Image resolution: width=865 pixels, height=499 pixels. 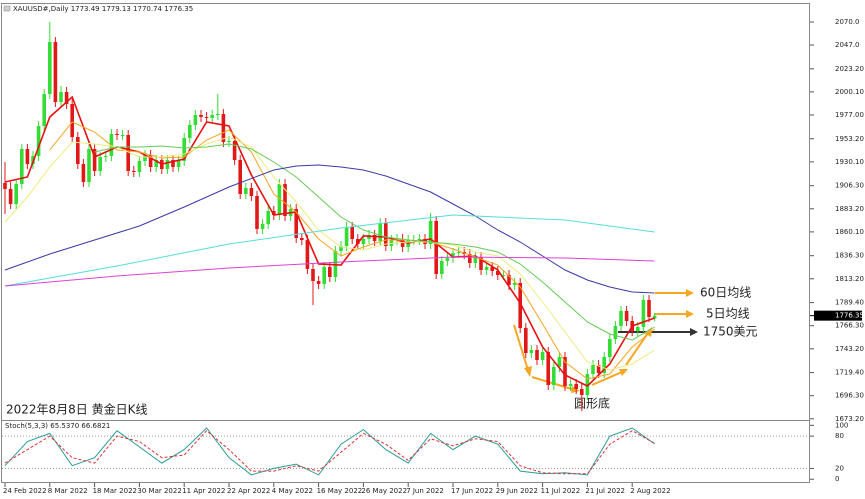 What do you see at coordinates (847, 22) in the screenshot?
I see `y-tick-label: 2070.0` at bounding box center [847, 22].